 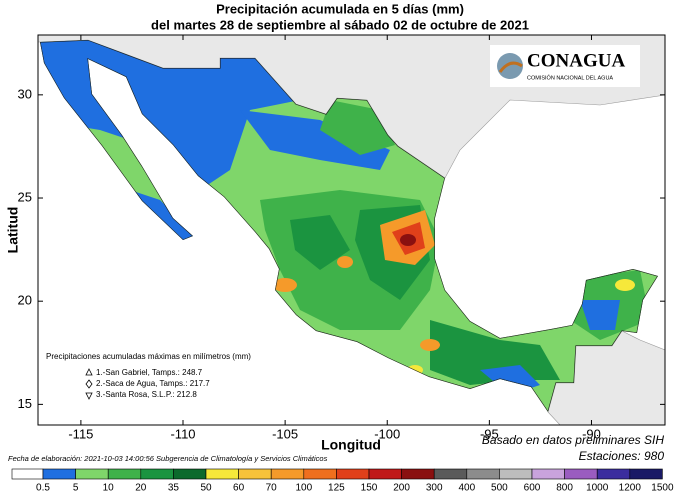 What do you see at coordinates (25, 403) in the screenshot?
I see `y-tick-label: 15` at bounding box center [25, 403].